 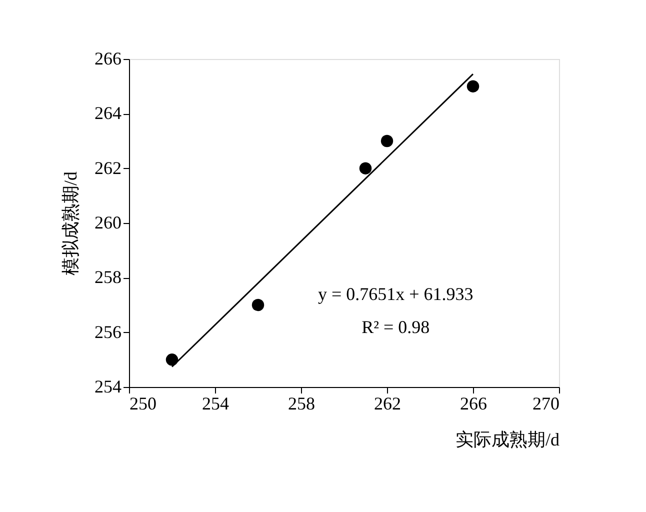 I want to click on x-tick-label: 262, so click(x=387, y=404).